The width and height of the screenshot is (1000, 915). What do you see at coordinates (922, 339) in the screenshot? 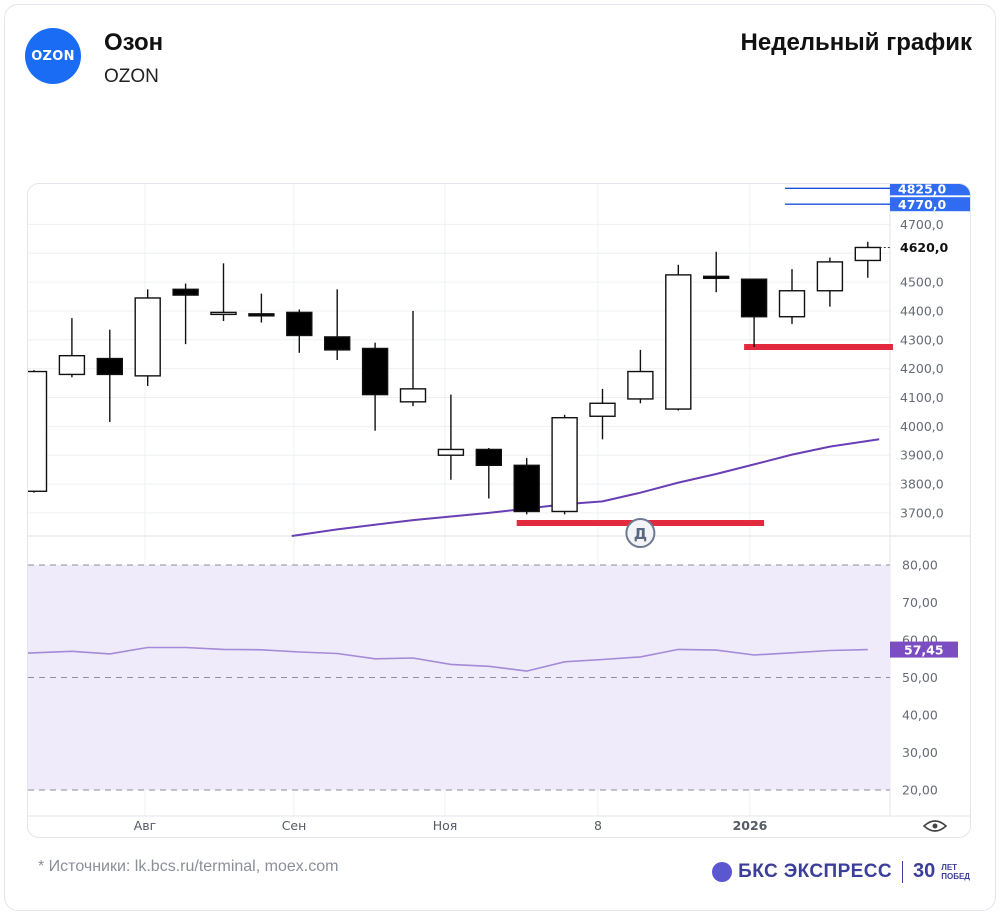
I see `price-tick-label: 4300,0` at bounding box center [922, 339].